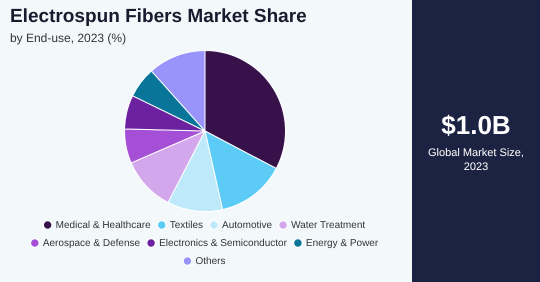  I want to click on legend-label: Others, so click(210, 261).